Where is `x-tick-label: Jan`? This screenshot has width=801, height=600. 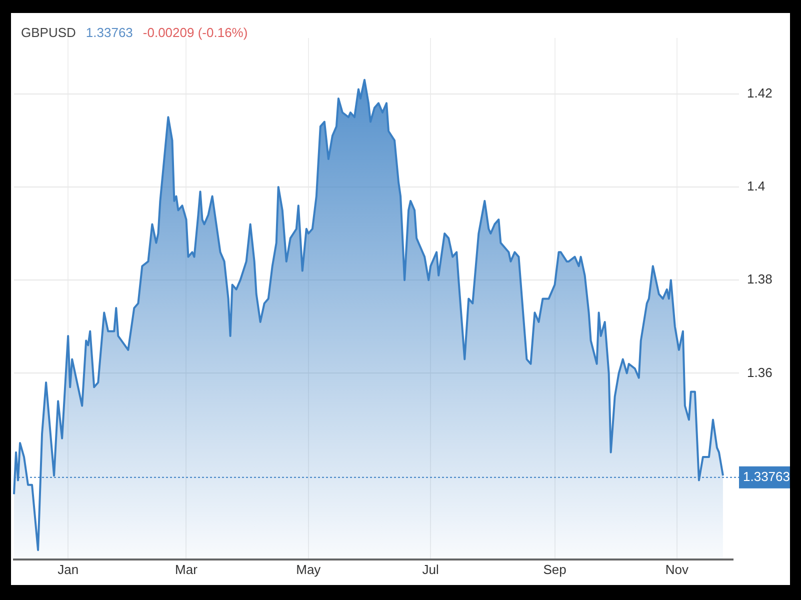 x-tick-label: Jan is located at coordinates (68, 569).